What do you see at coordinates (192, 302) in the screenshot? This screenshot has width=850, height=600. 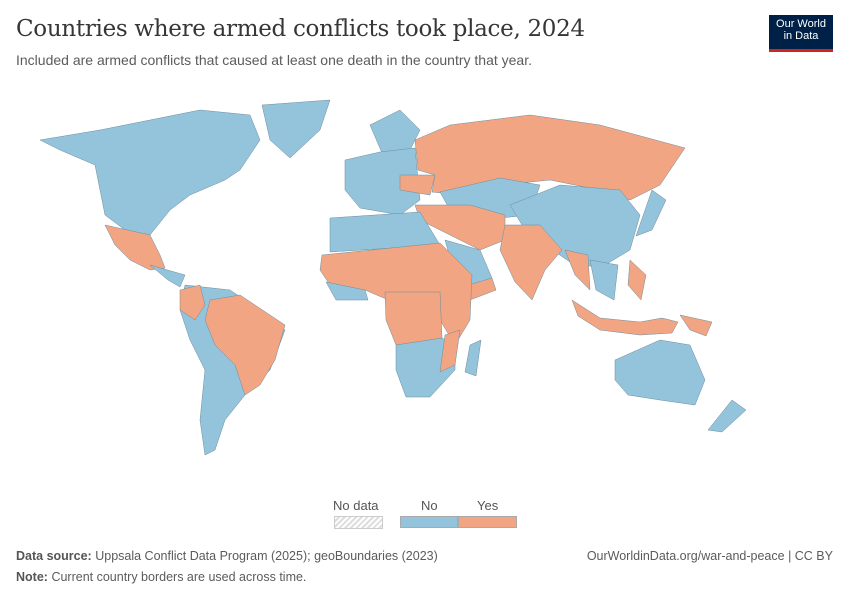 I see `region-colombia` at bounding box center [192, 302].